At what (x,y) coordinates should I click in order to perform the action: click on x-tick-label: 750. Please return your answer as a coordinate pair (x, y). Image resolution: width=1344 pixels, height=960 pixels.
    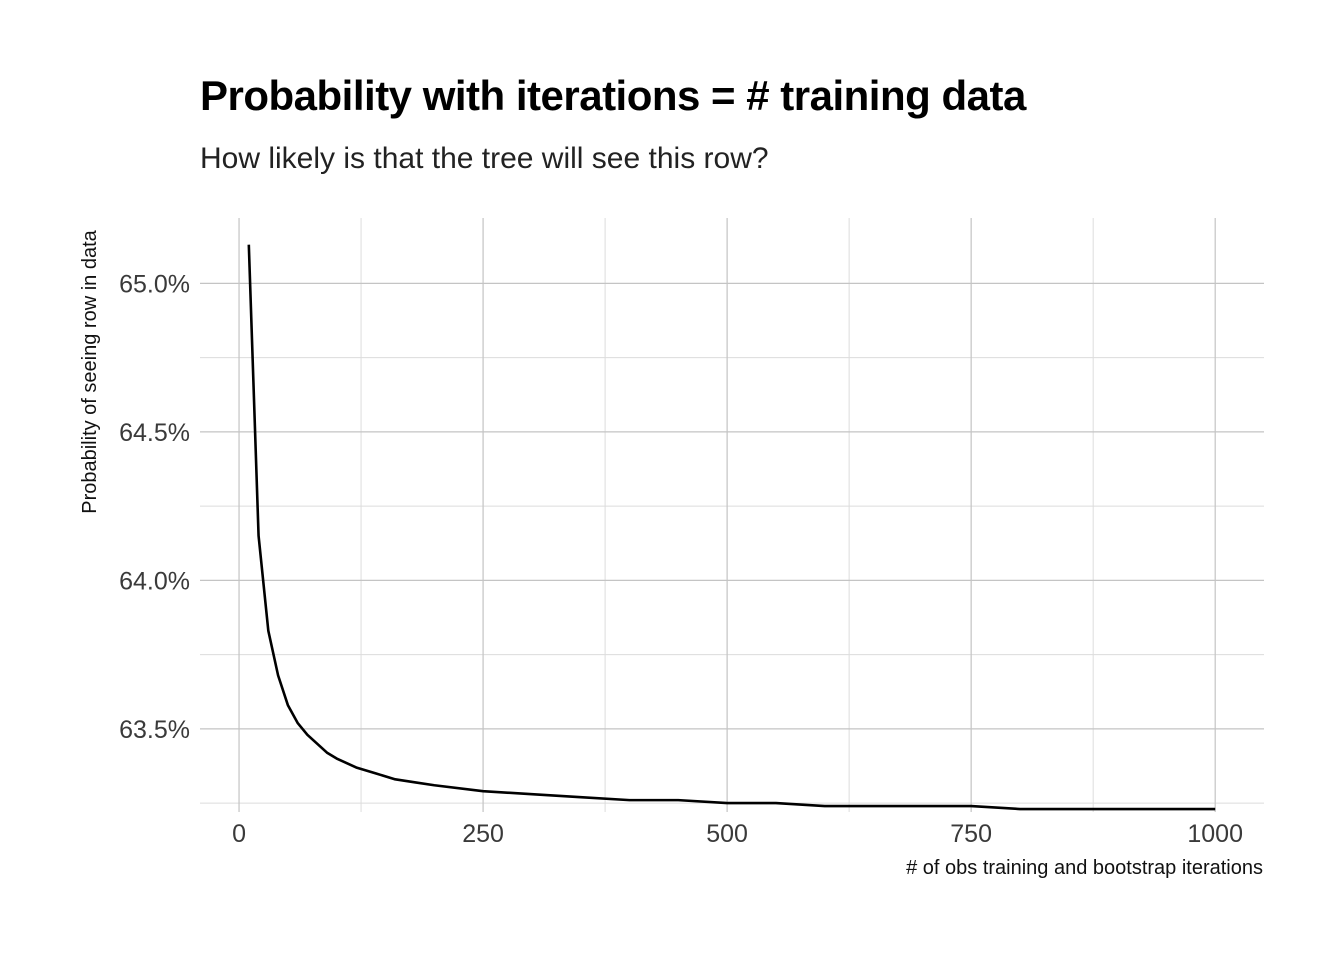
    Looking at the image, I should click on (971, 834).